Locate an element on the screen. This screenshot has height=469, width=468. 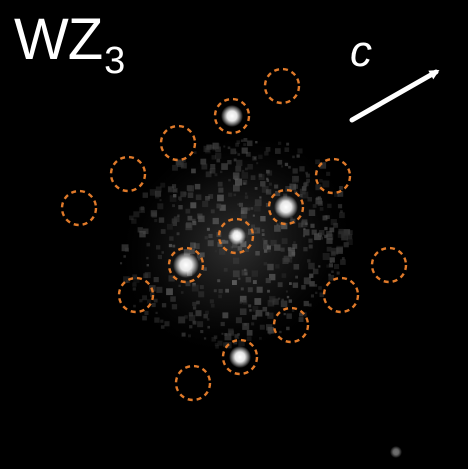
c-axis-arrow is located at coordinates (394, 96).